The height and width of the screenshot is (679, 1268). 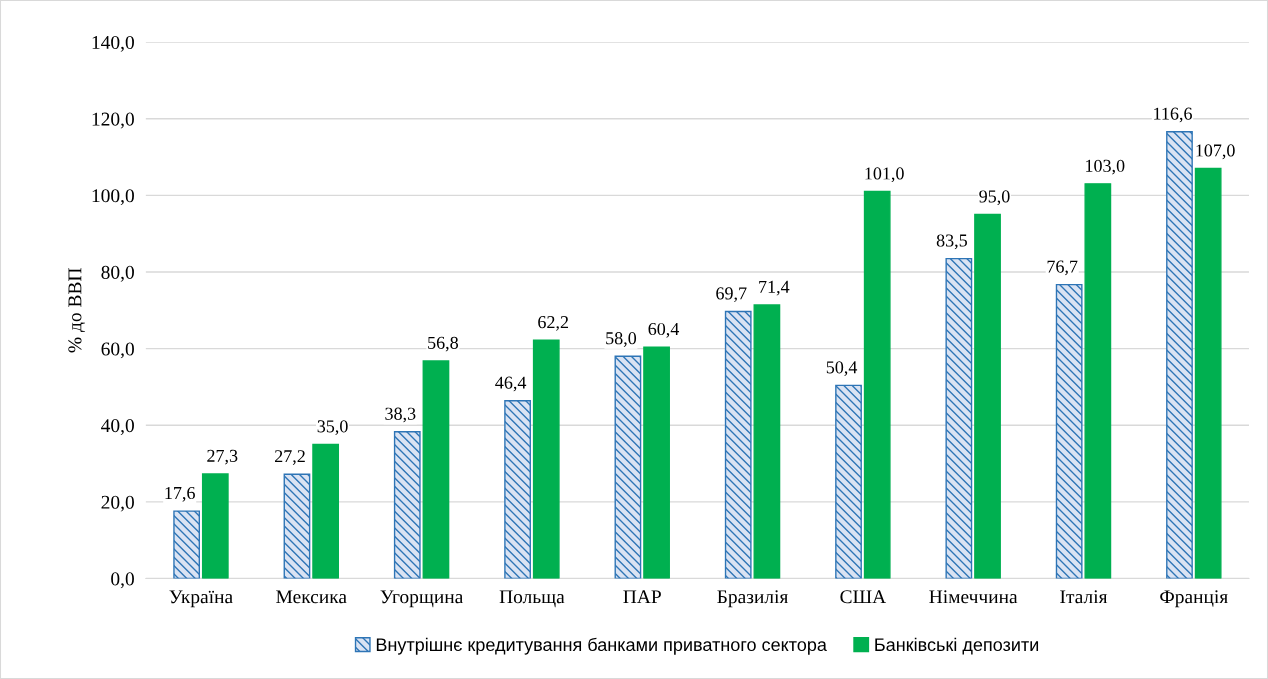 I want to click on data-label: 17,6, so click(x=180, y=494).